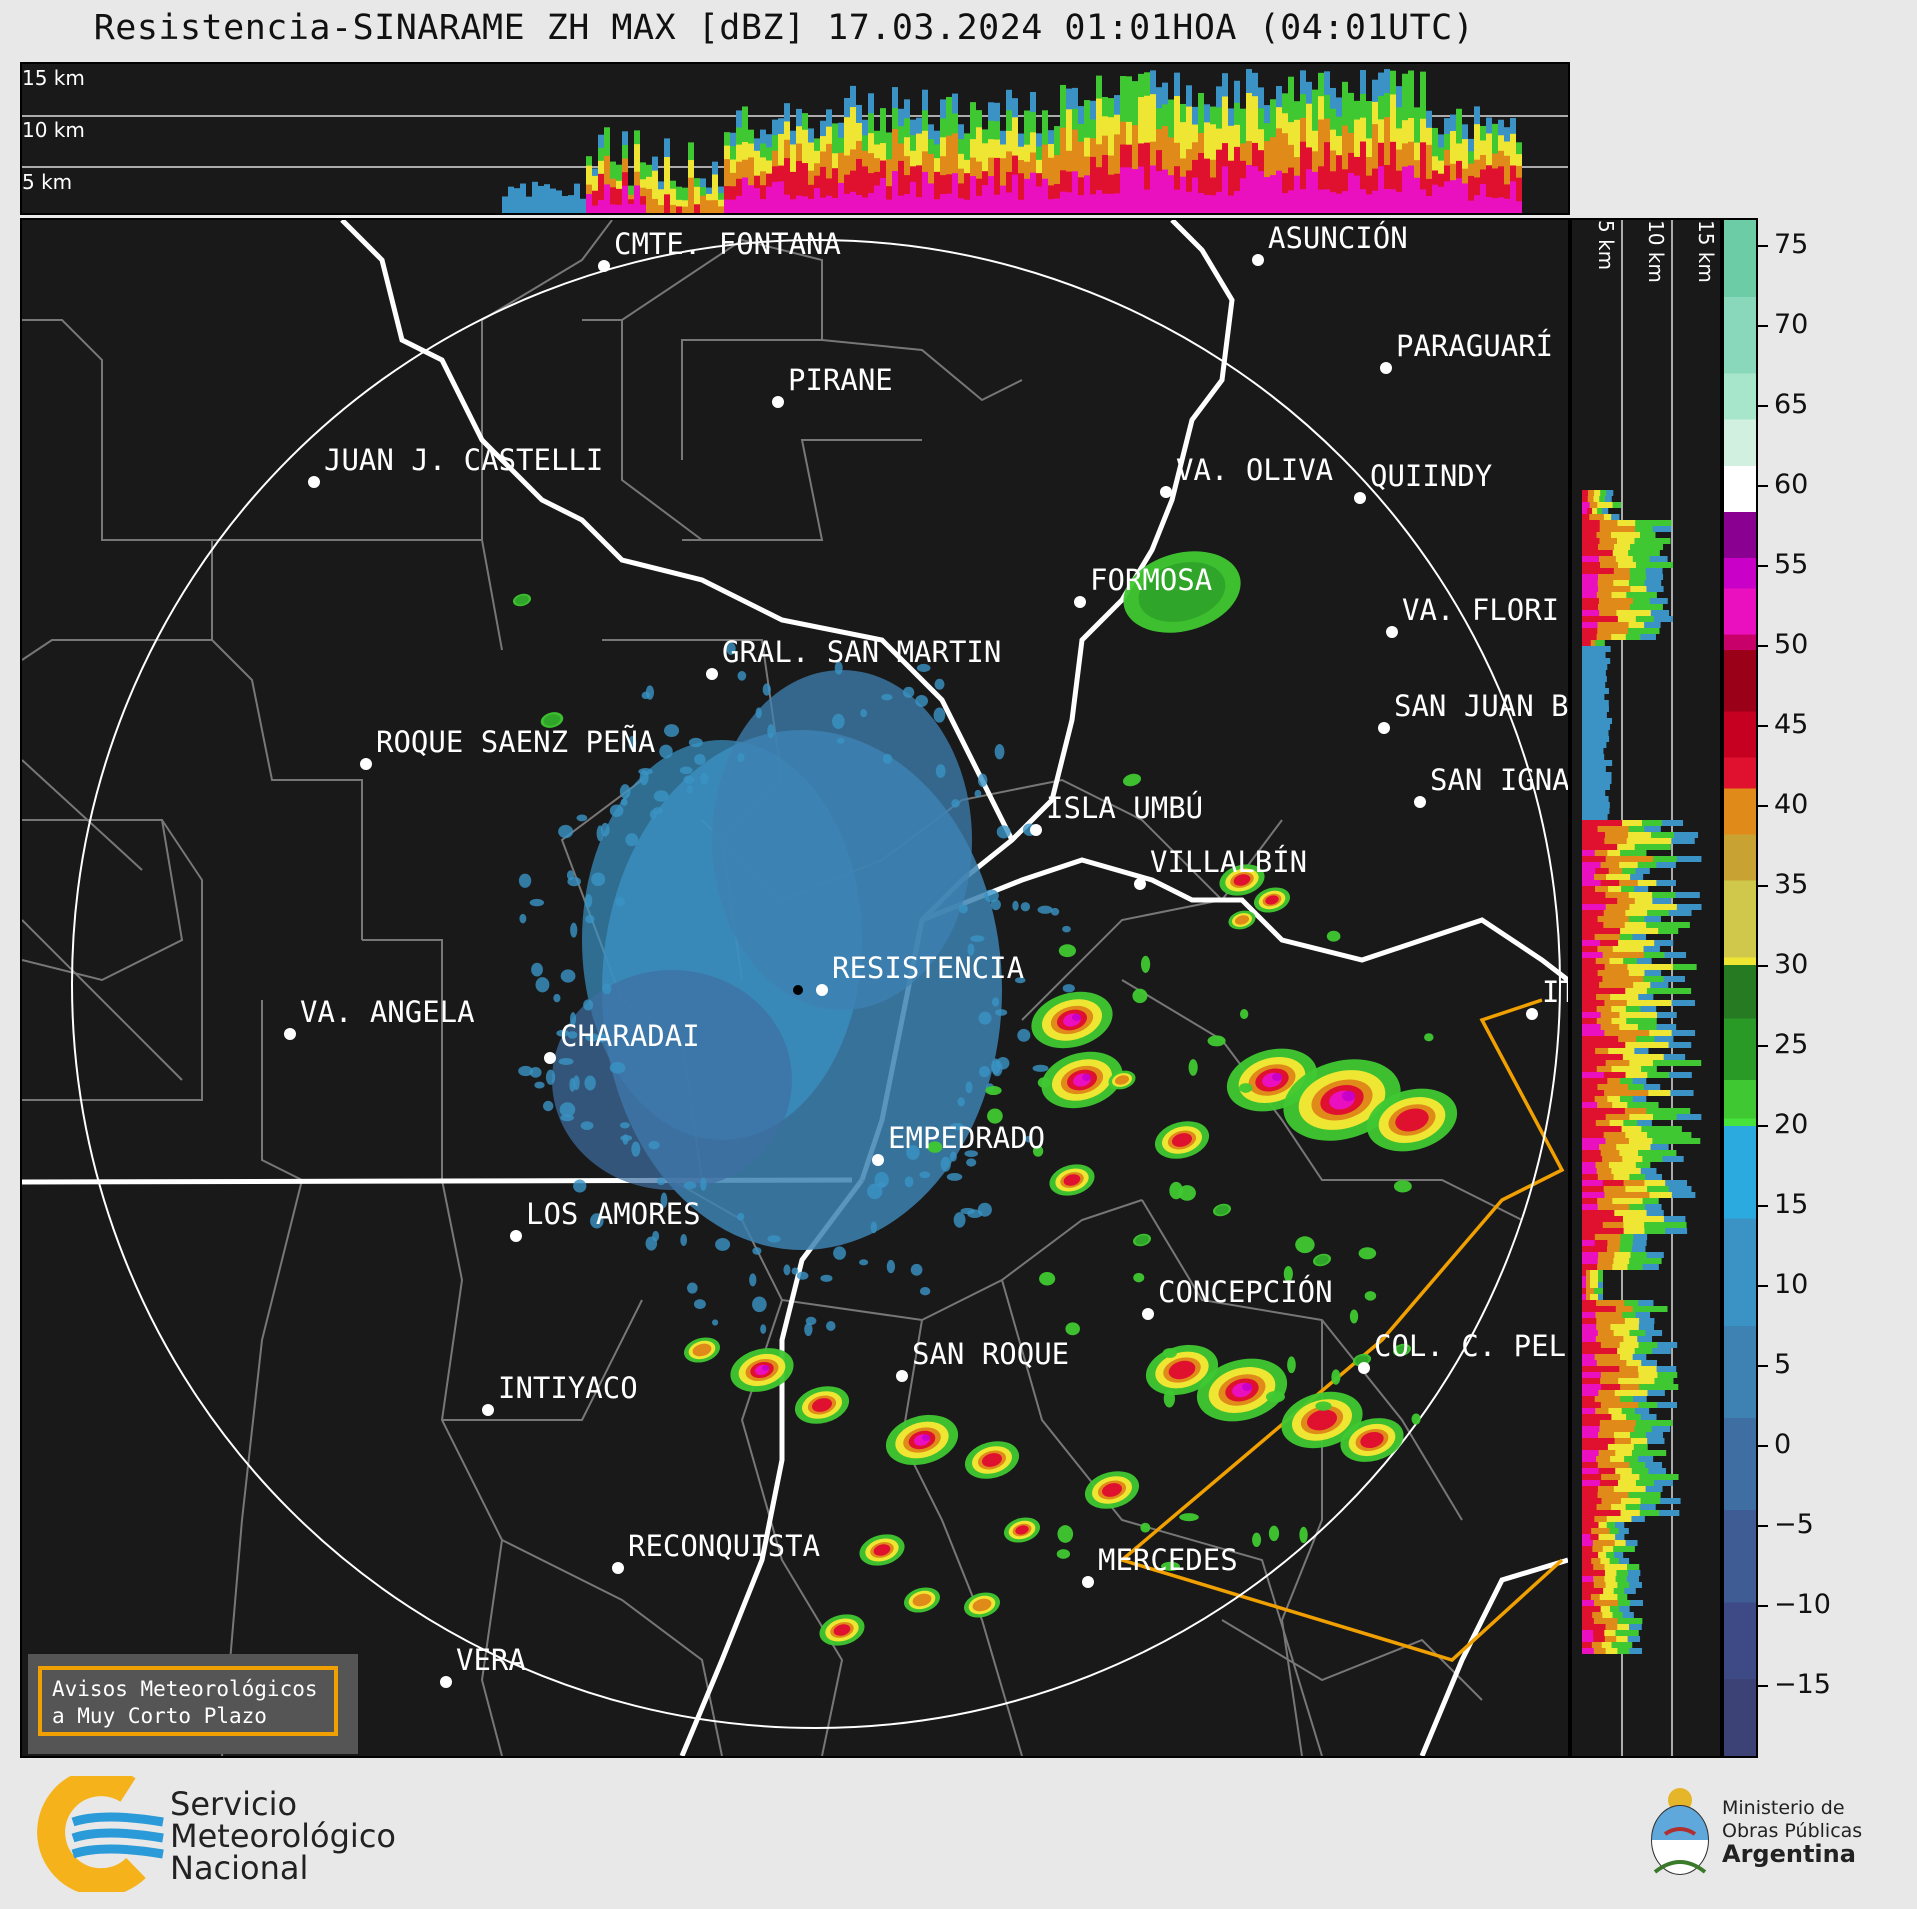 This screenshot has height=1909, width=1917. I want to click on colorbar-tick-label: 35, so click(1791, 884).